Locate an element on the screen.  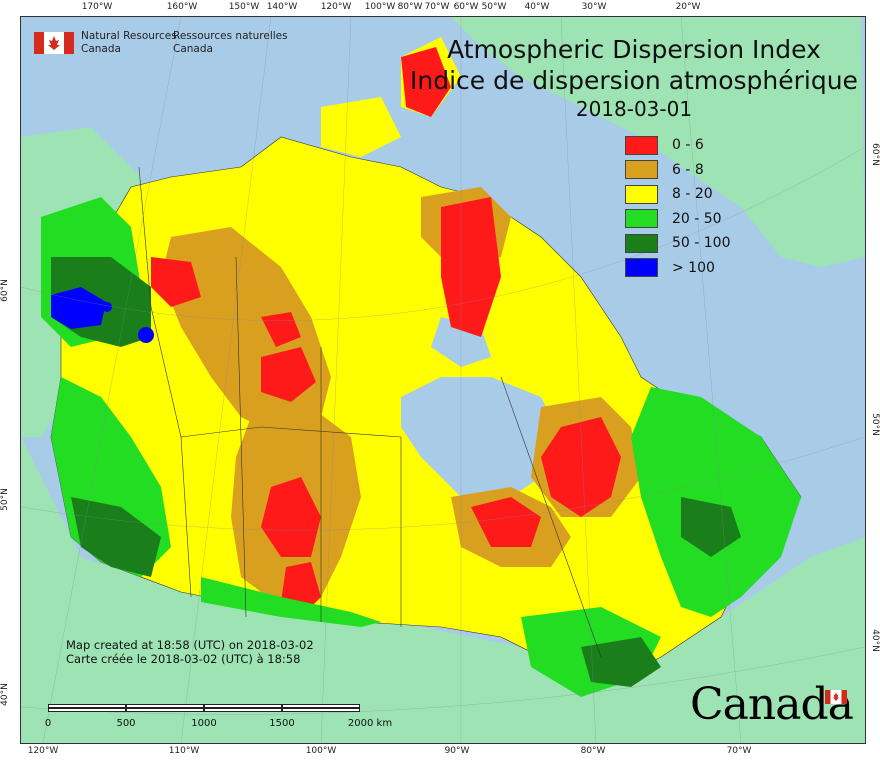
zone-20-50-prairies-south is located at coordinates (291, 602).